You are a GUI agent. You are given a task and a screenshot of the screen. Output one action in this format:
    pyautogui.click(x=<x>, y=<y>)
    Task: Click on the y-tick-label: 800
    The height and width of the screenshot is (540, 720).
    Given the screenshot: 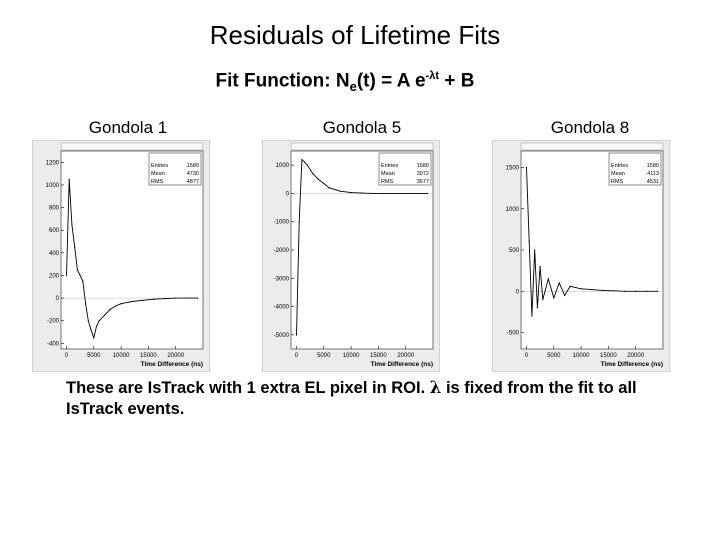 What is the action you would take?
    pyautogui.click(x=54, y=209)
    